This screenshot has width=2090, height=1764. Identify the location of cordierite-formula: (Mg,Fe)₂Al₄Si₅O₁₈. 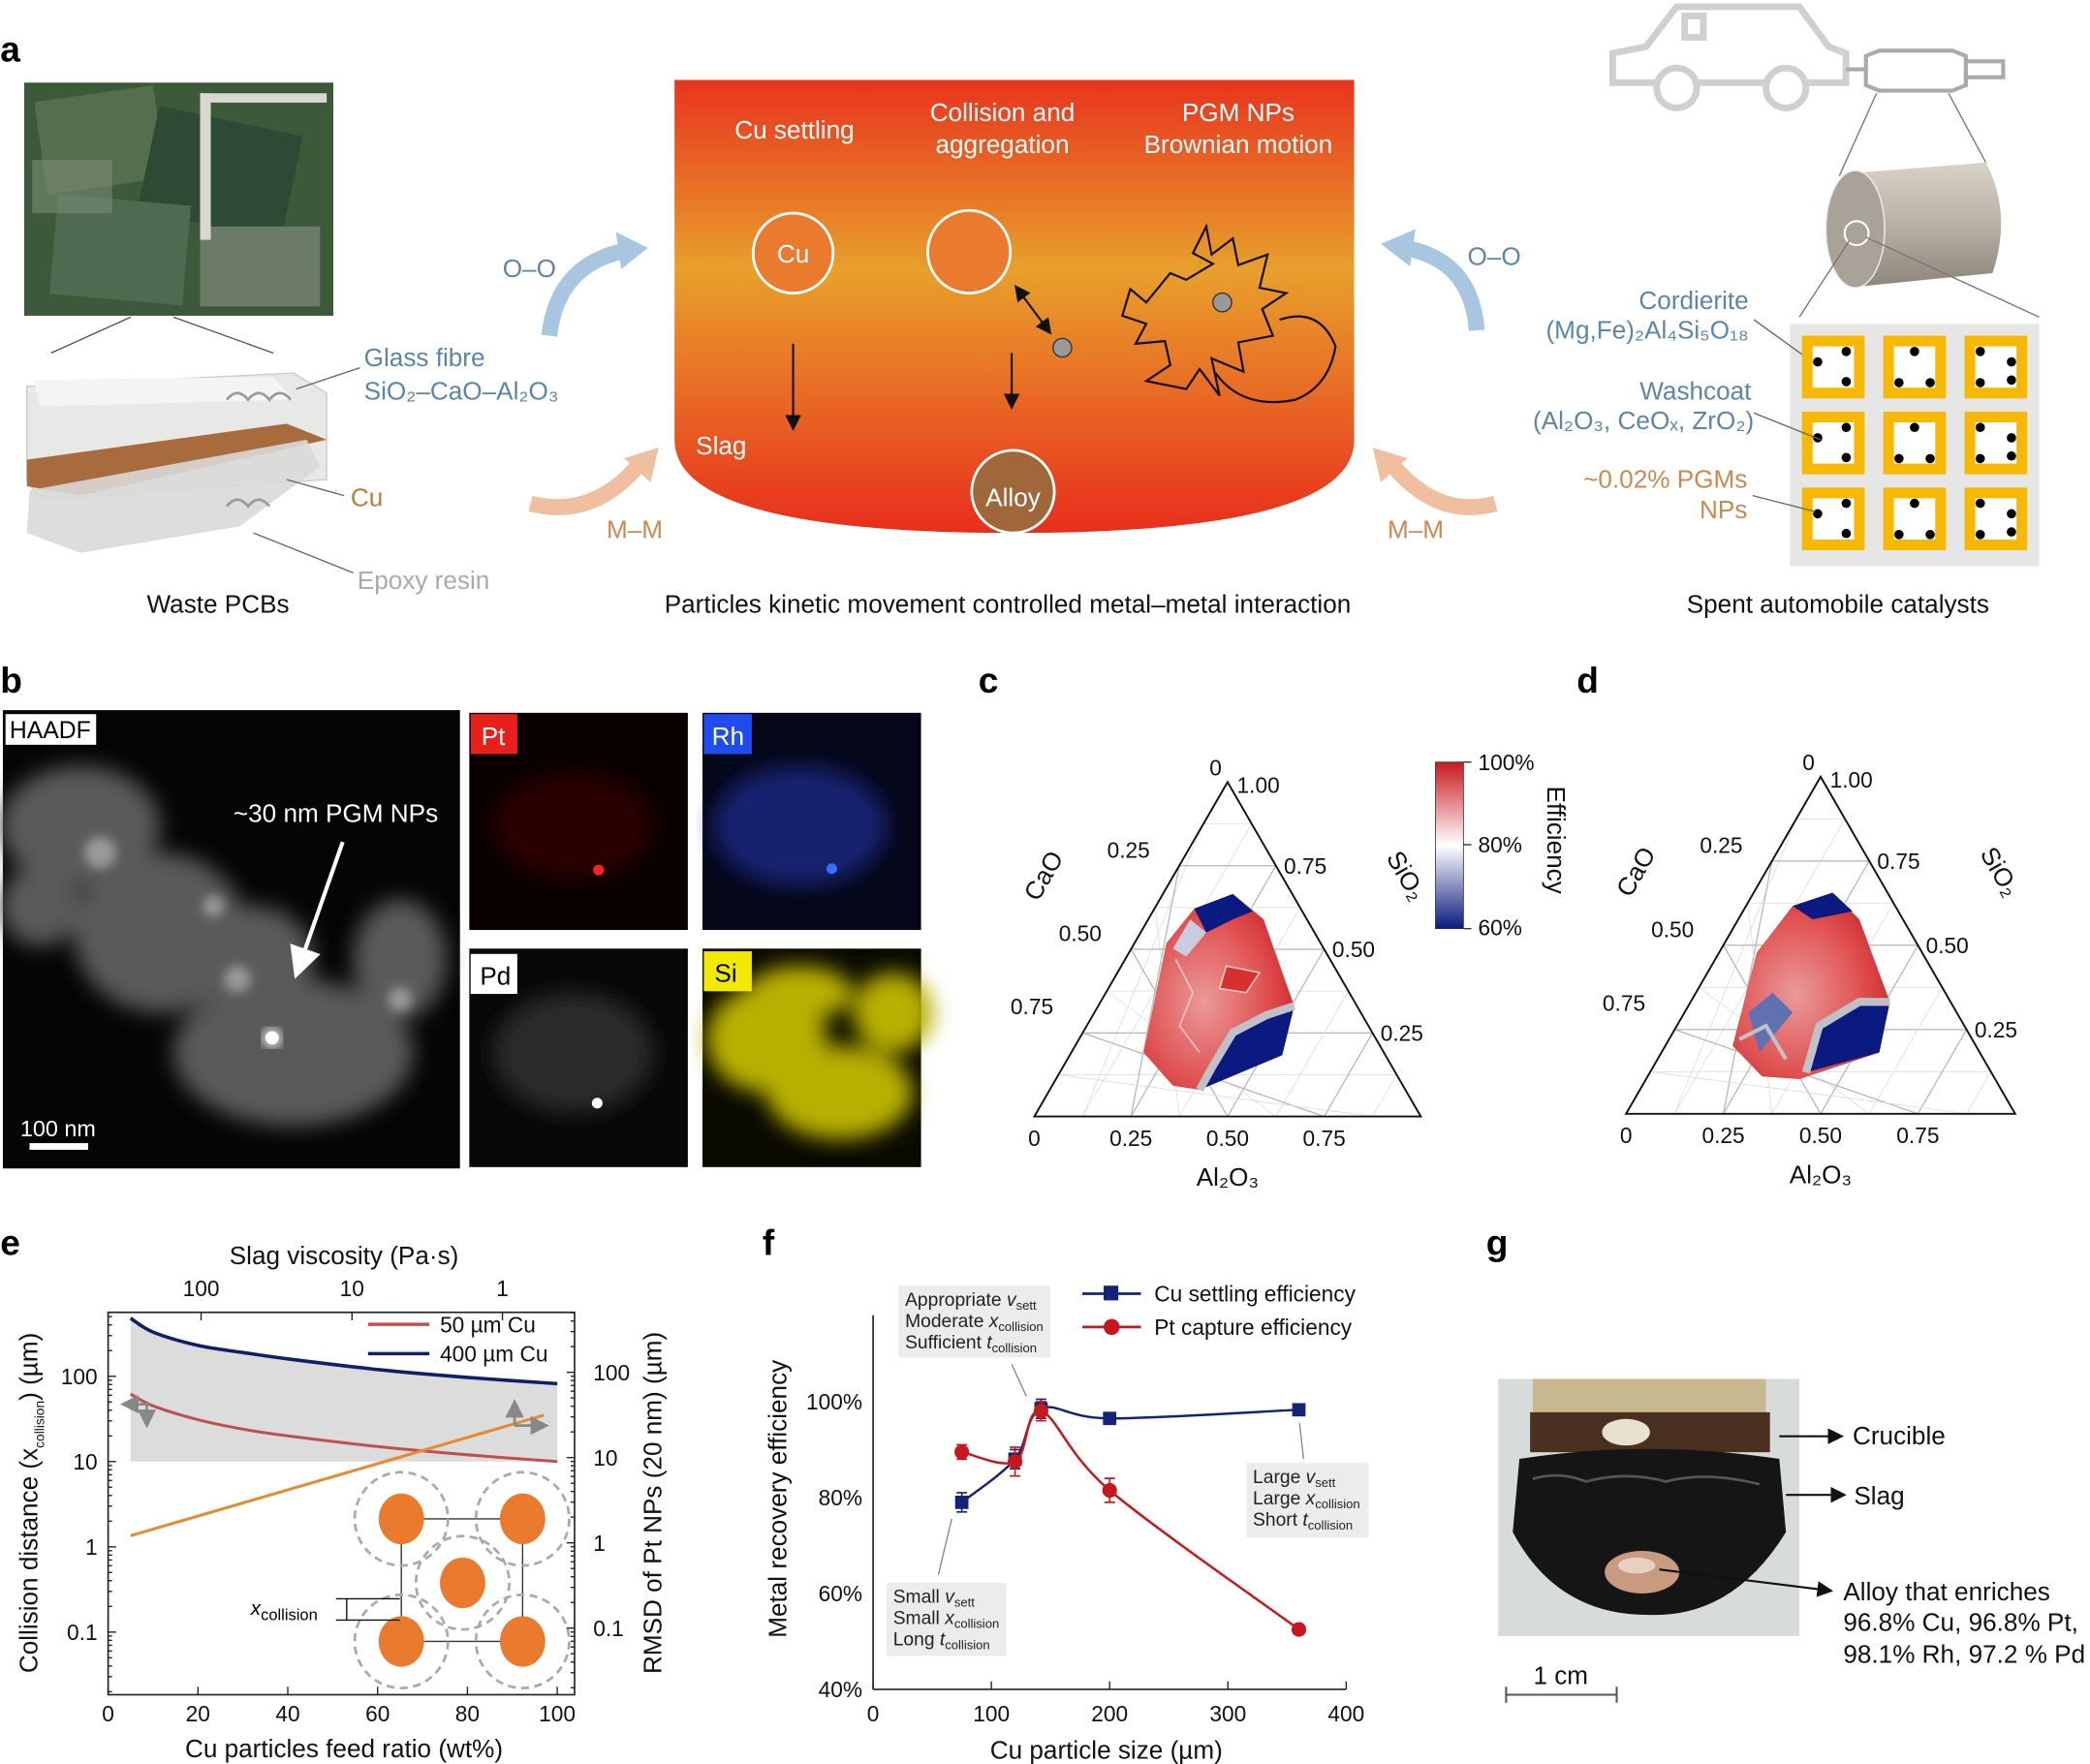
(1646, 329).